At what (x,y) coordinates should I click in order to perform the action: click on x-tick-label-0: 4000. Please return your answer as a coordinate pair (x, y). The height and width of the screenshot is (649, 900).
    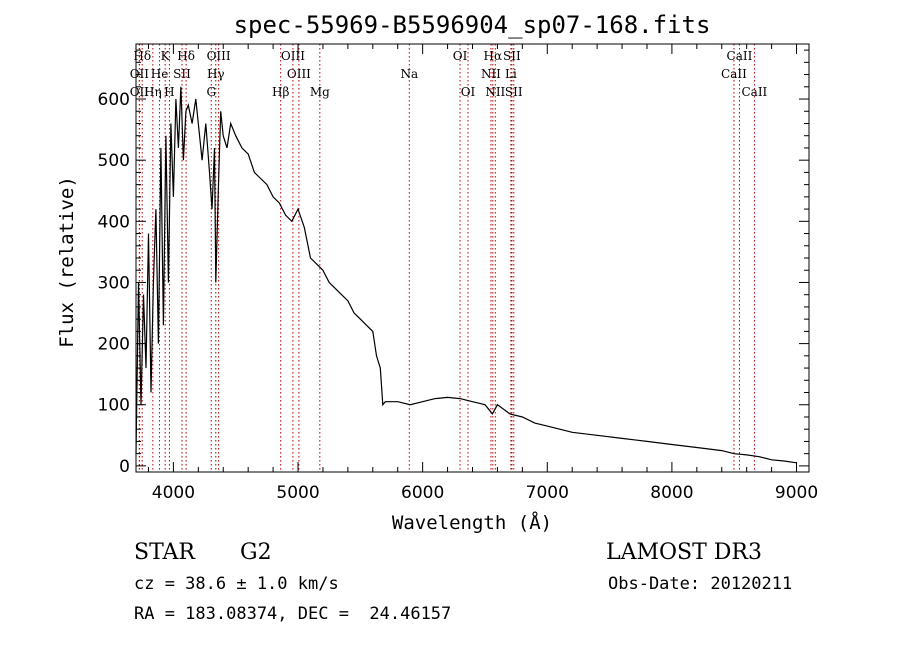
    Looking at the image, I should click on (173, 493).